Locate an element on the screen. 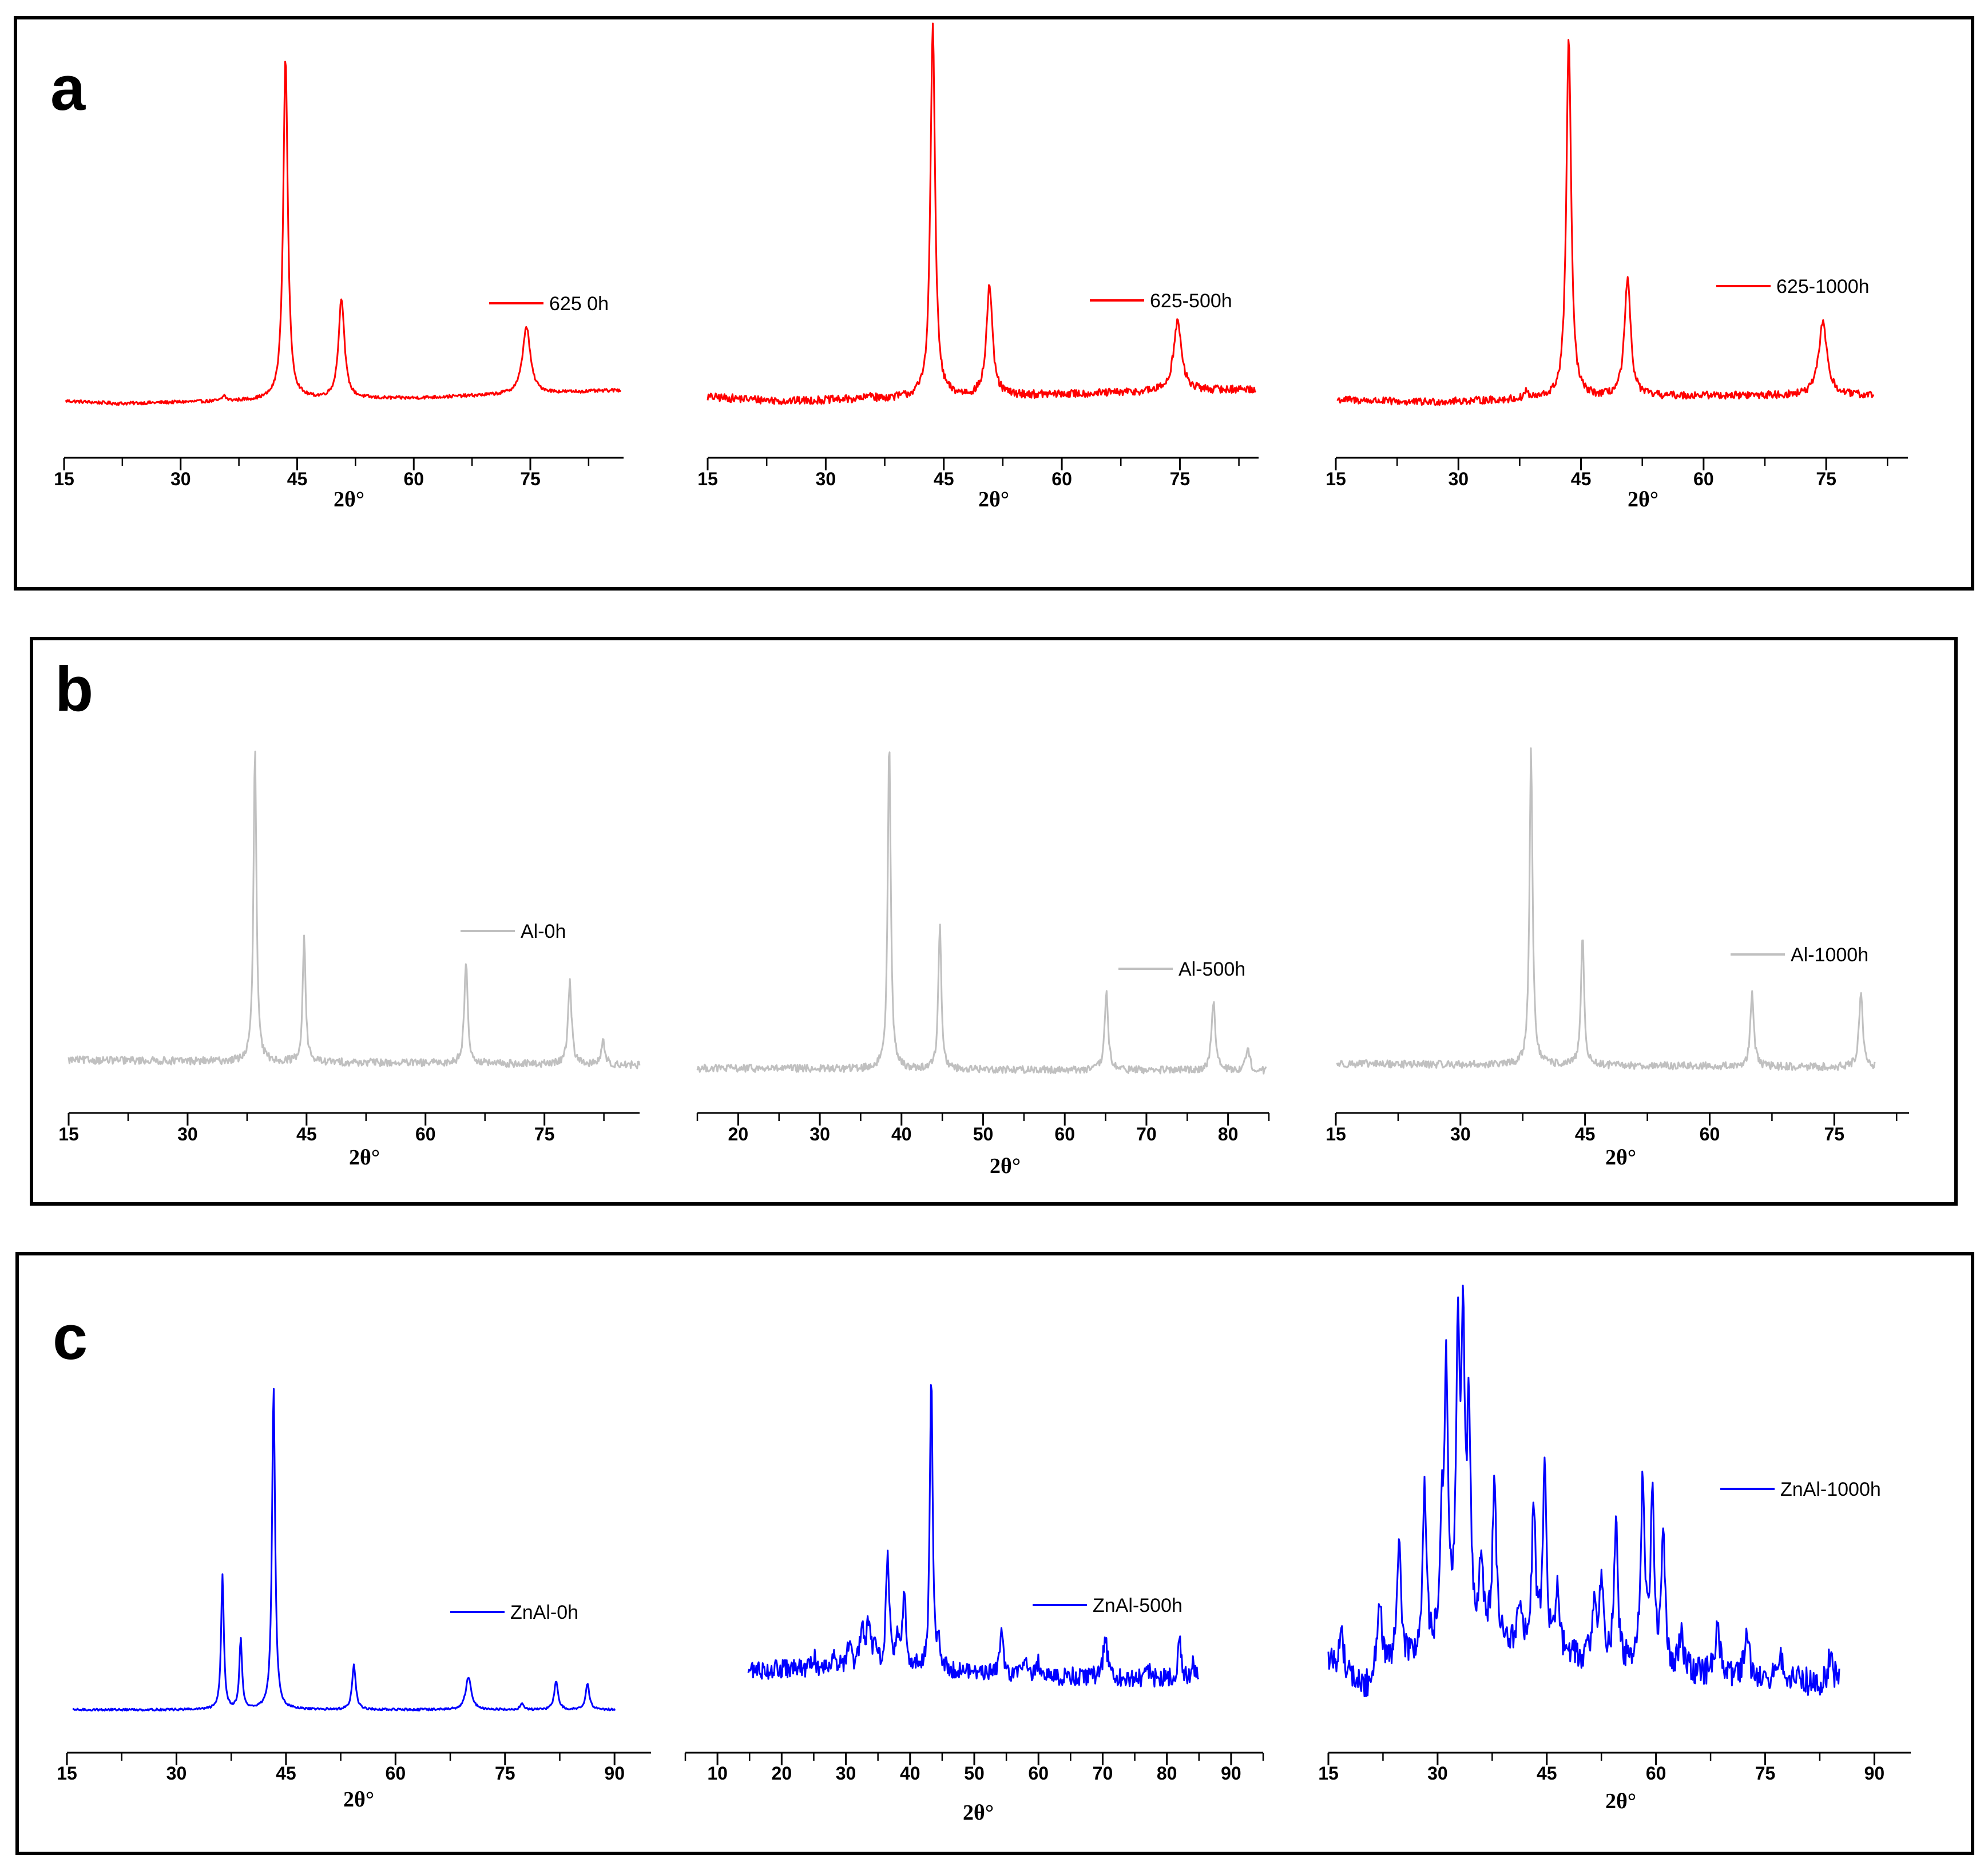 Image resolution: width=1988 pixels, height=1870 pixels. panel-letter-a: a is located at coordinates (68, 88).